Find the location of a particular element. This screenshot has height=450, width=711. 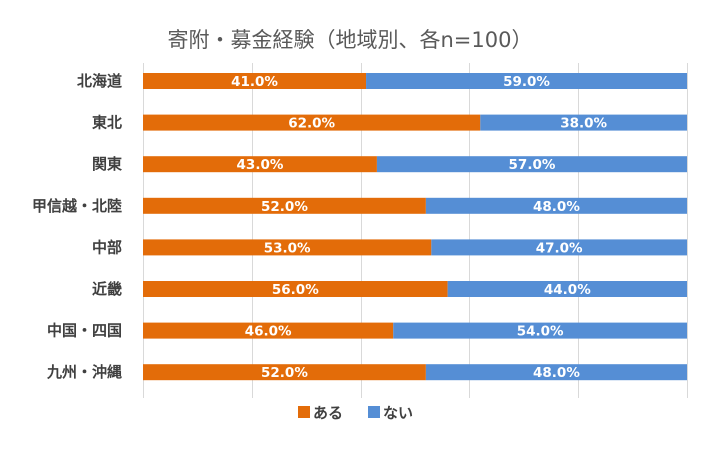

data-label-nai-0: 59.0% is located at coordinates (526, 82).